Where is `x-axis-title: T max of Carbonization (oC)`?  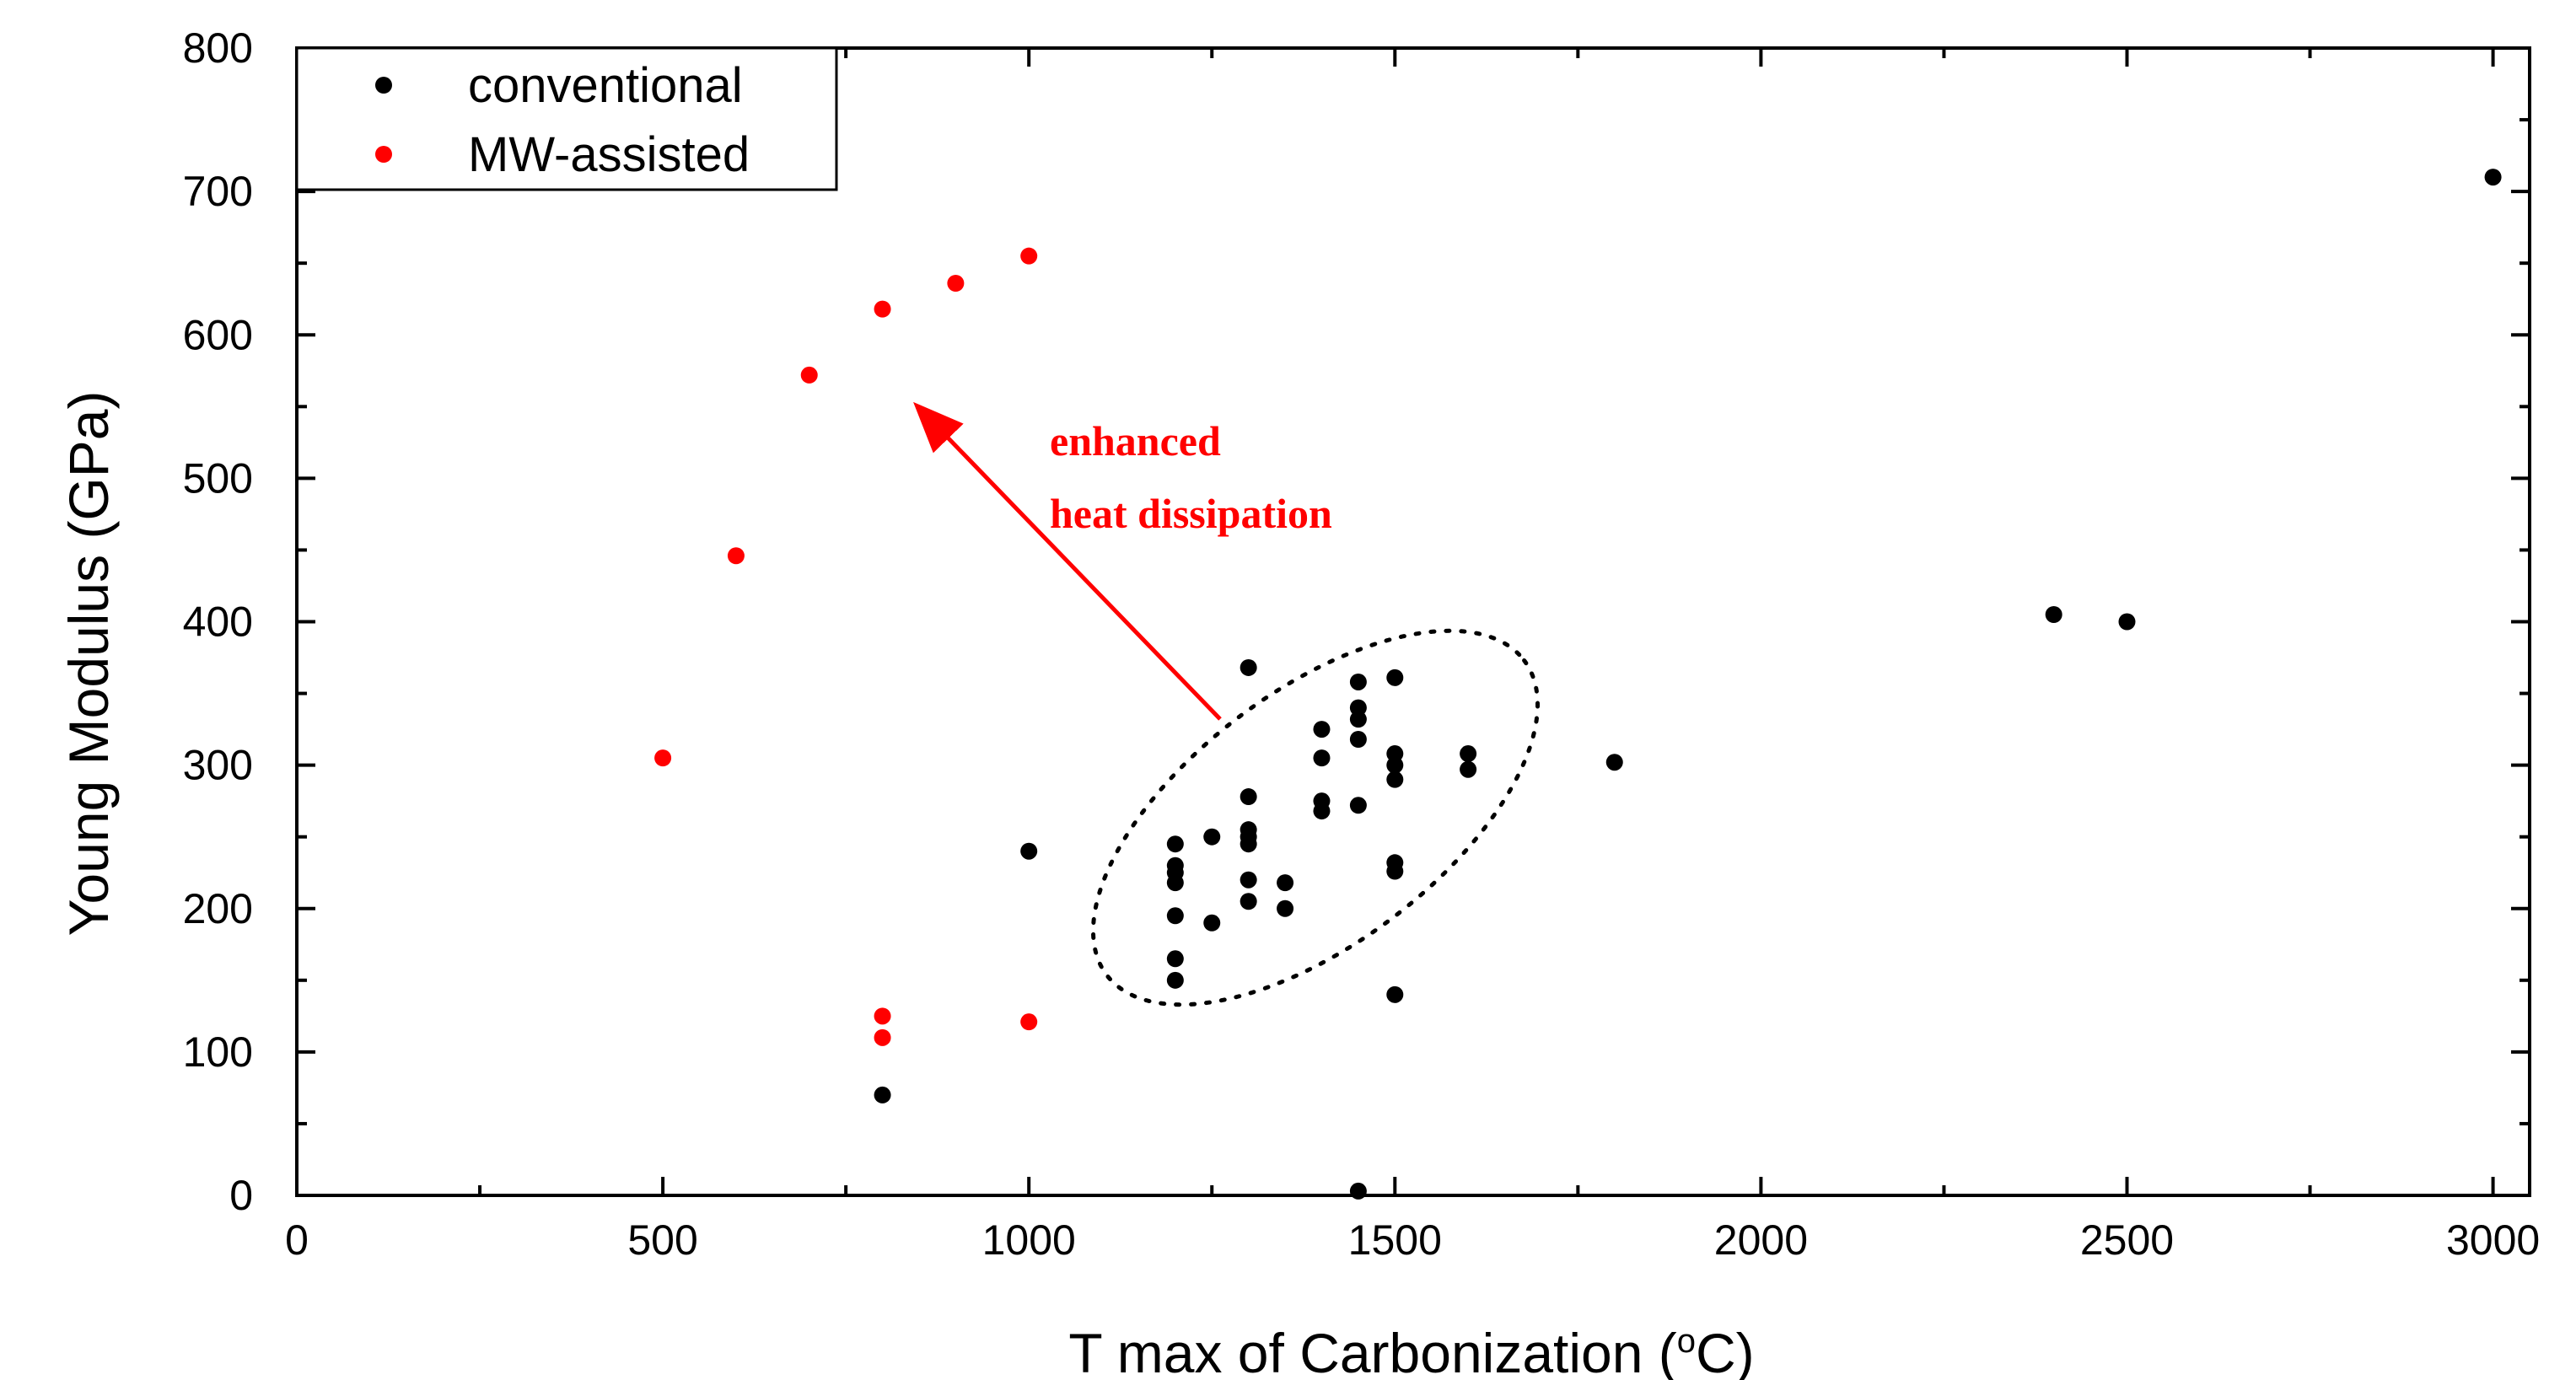 x-axis-title: T max of Carbonization (oC) is located at coordinates (1411, 1351).